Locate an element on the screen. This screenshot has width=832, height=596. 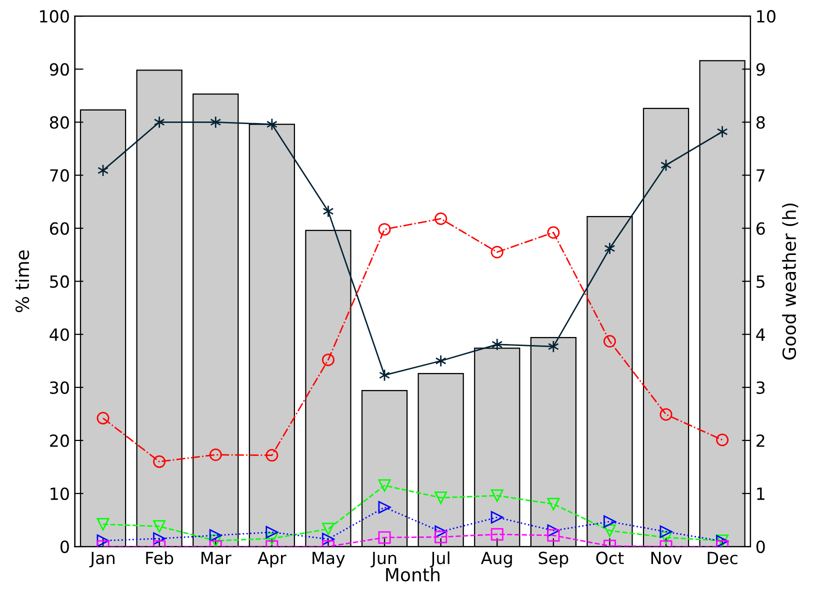
y-tick-label: 100 is located at coordinates (54, 16).